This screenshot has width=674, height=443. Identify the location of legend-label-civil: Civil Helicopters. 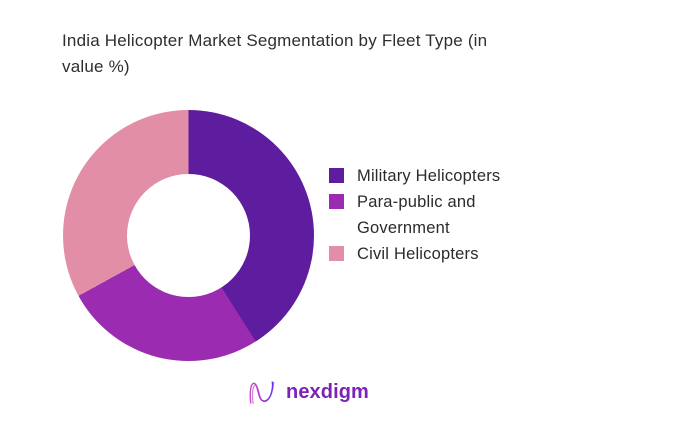
(418, 254).